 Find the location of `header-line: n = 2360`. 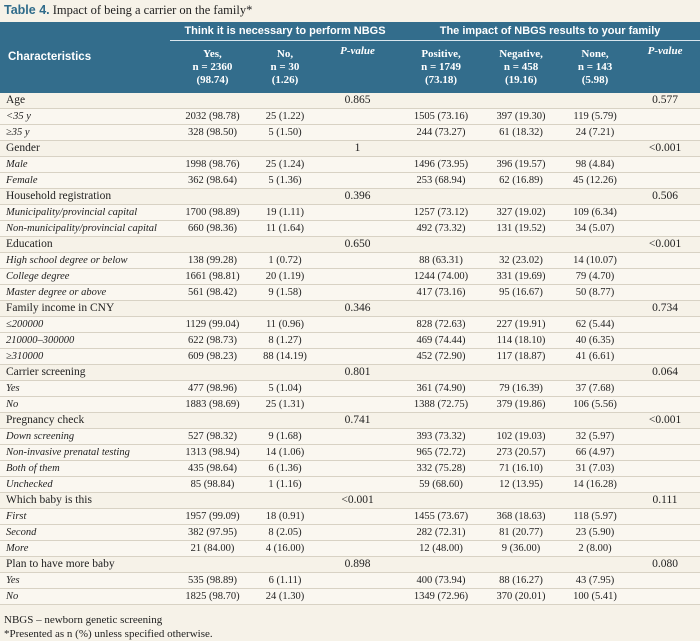

header-line: n = 2360 is located at coordinates (212, 66).